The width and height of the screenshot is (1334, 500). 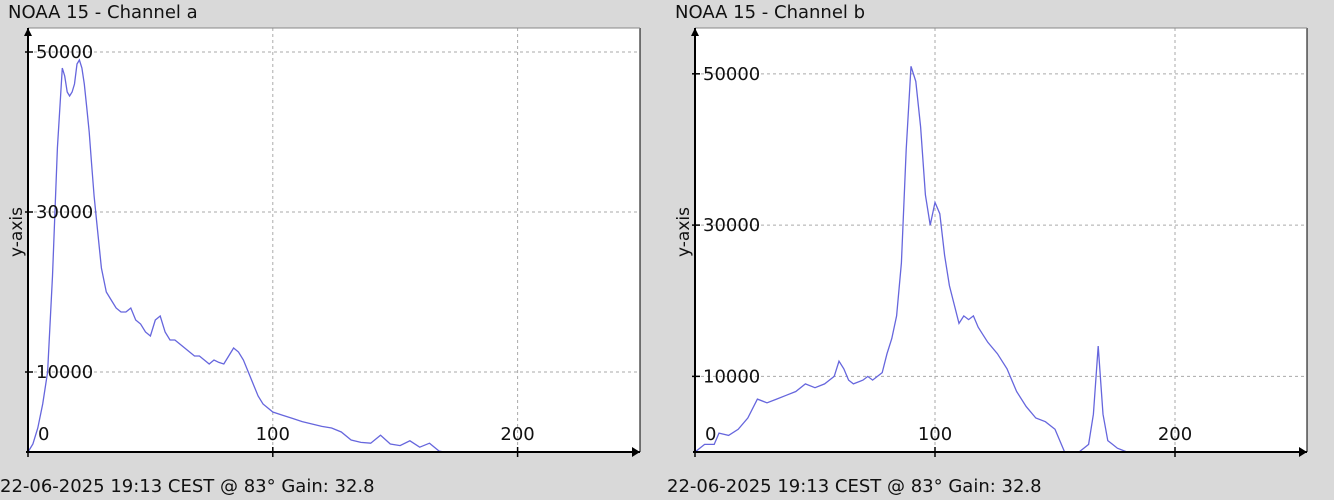 I want to click on chart-title: NOAA 15 - Channel b, so click(x=770, y=12).